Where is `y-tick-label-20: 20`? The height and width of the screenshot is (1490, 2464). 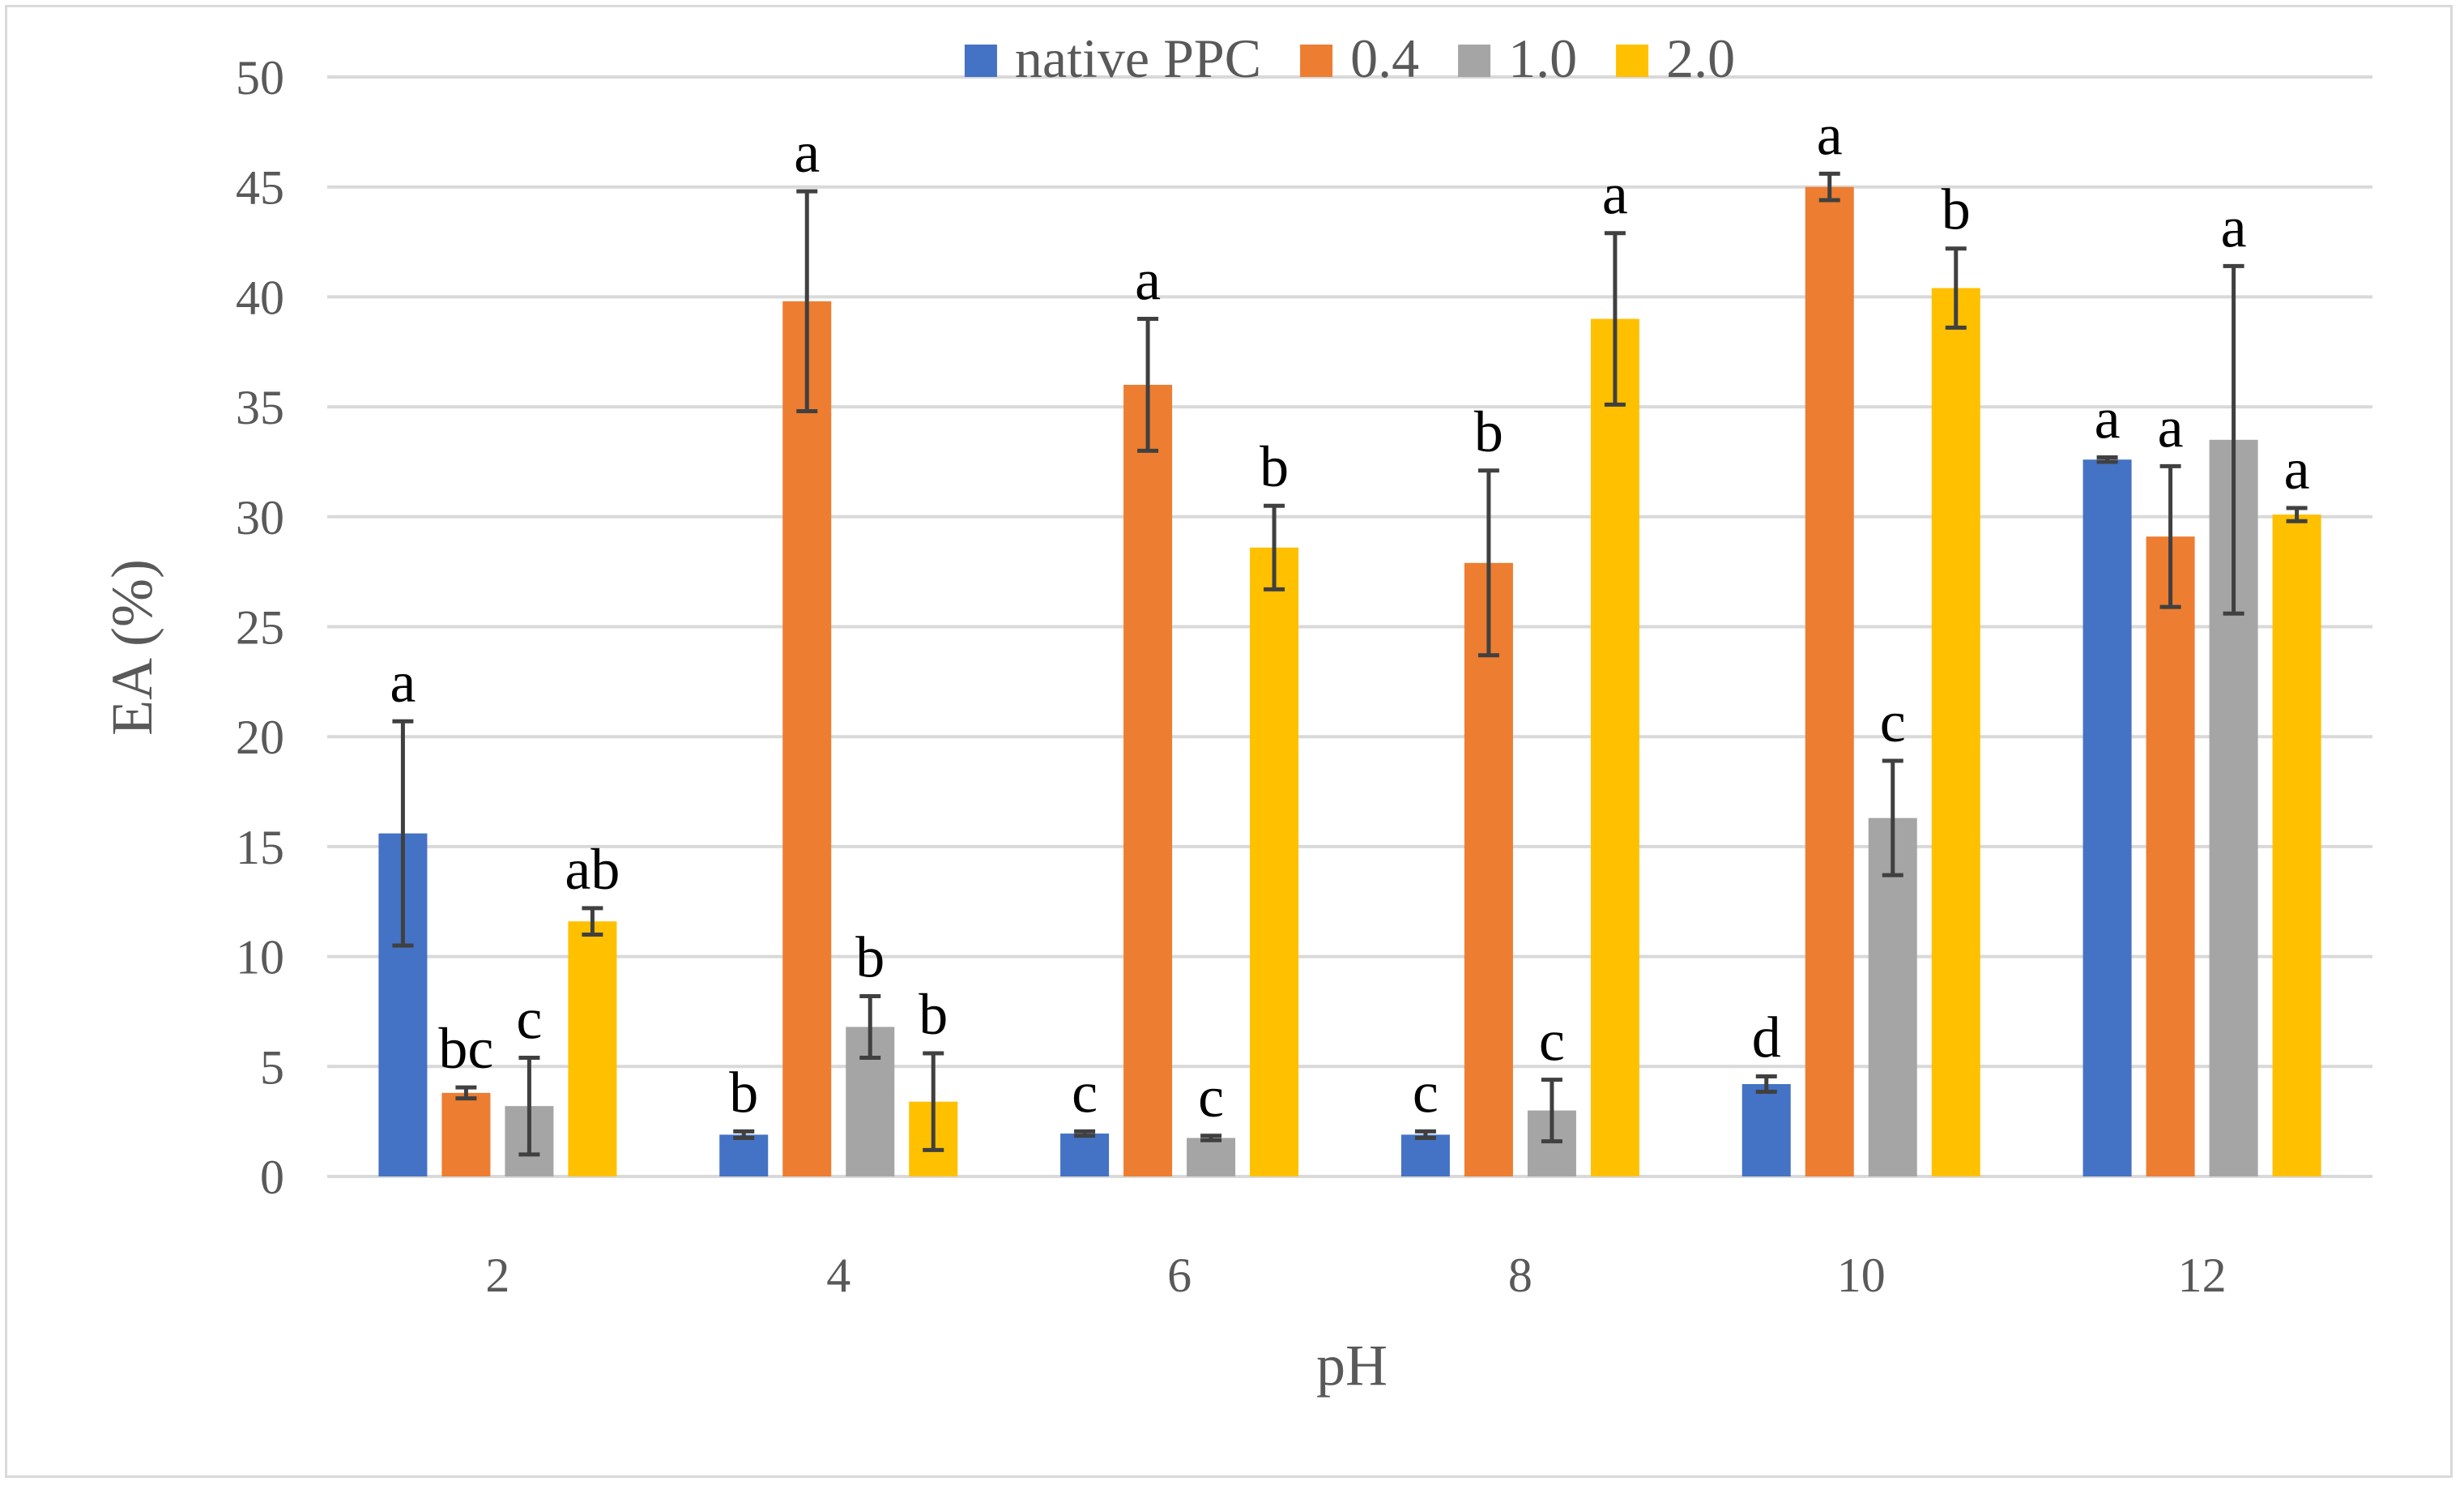
y-tick-label-20: 20 is located at coordinates (260, 737).